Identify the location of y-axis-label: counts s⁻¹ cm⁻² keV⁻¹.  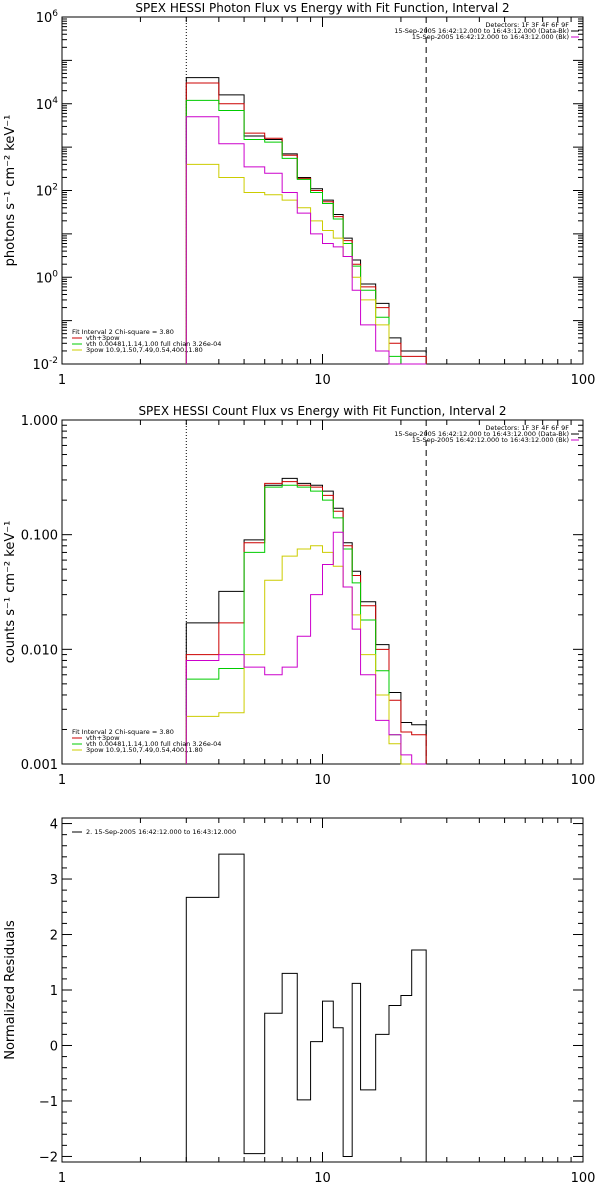
(10, 592).